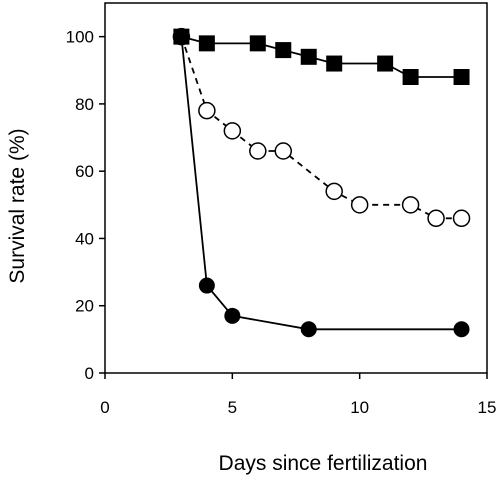  What do you see at coordinates (17, 205) in the screenshot?
I see `y-axis-title: Survival rate (%)` at bounding box center [17, 205].